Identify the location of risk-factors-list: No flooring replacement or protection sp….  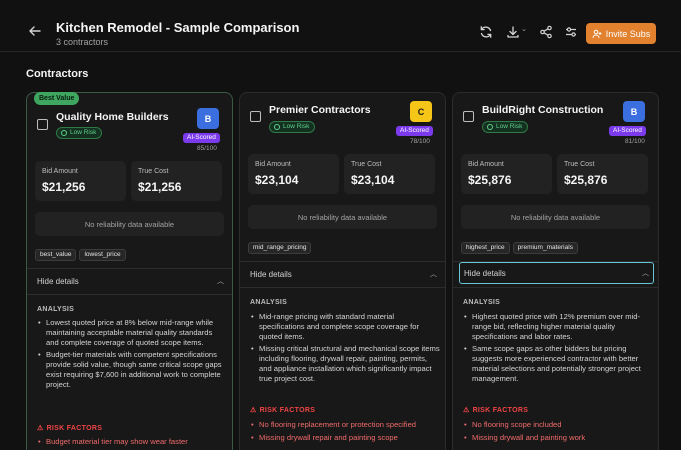
(345, 433).